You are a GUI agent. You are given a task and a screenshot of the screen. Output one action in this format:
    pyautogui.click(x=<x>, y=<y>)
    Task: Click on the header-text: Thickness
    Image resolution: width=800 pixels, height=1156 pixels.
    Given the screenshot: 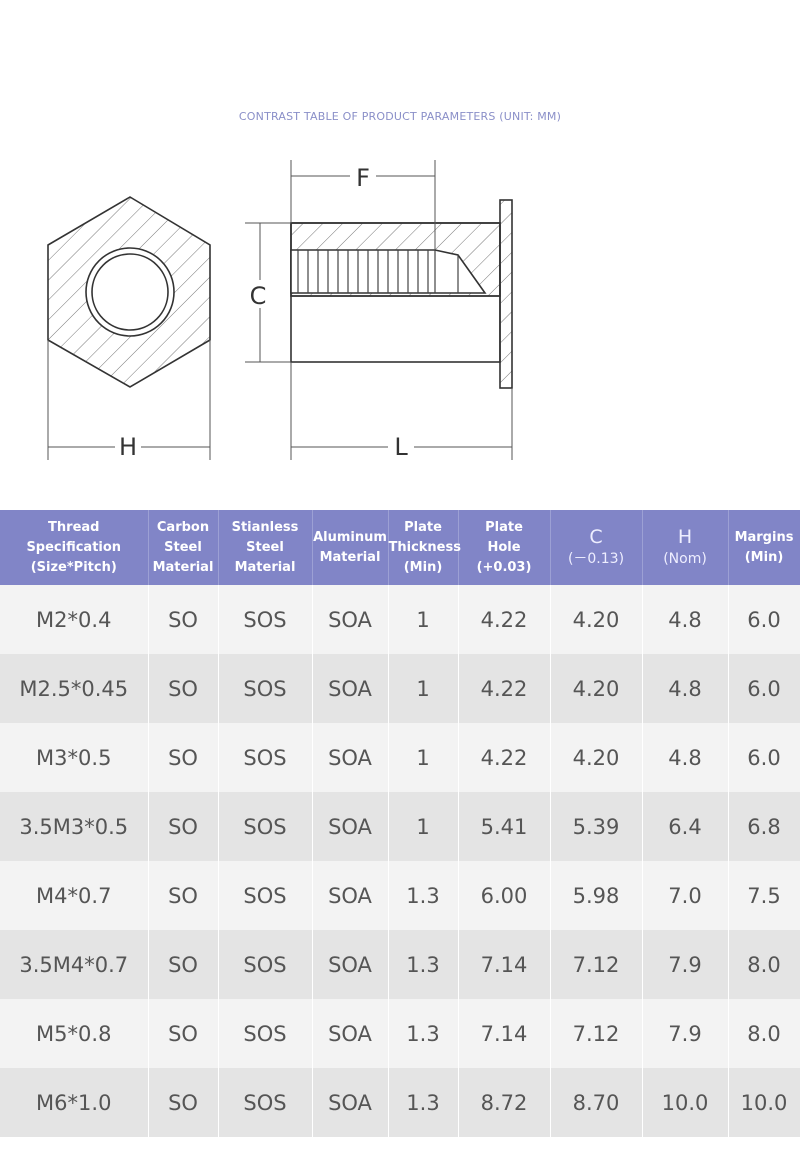 What is the action you would take?
    pyautogui.click(x=424, y=547)
    